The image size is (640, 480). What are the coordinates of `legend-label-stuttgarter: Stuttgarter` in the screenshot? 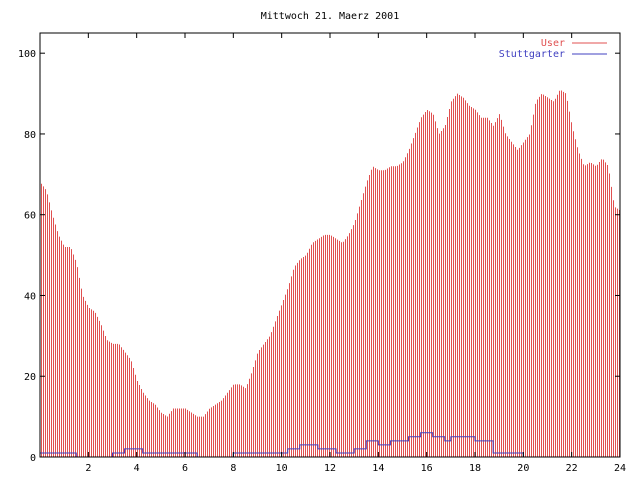 It's located at (532, 54).